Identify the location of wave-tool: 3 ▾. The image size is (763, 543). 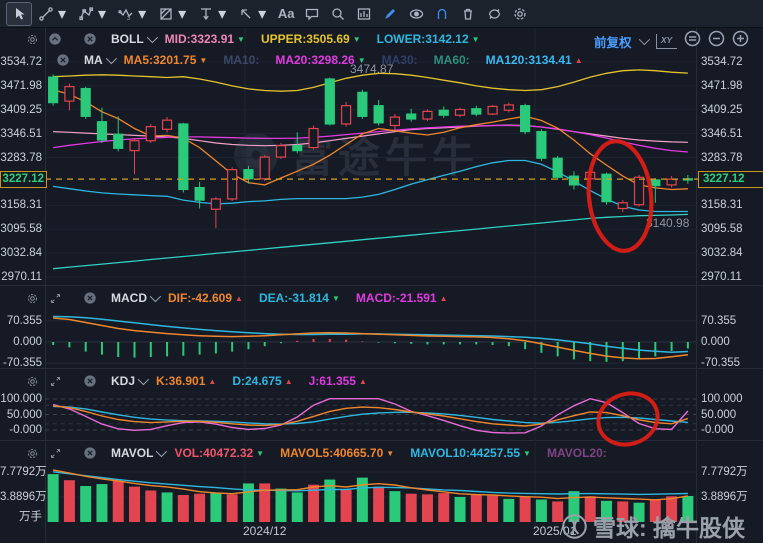
(130, 14).